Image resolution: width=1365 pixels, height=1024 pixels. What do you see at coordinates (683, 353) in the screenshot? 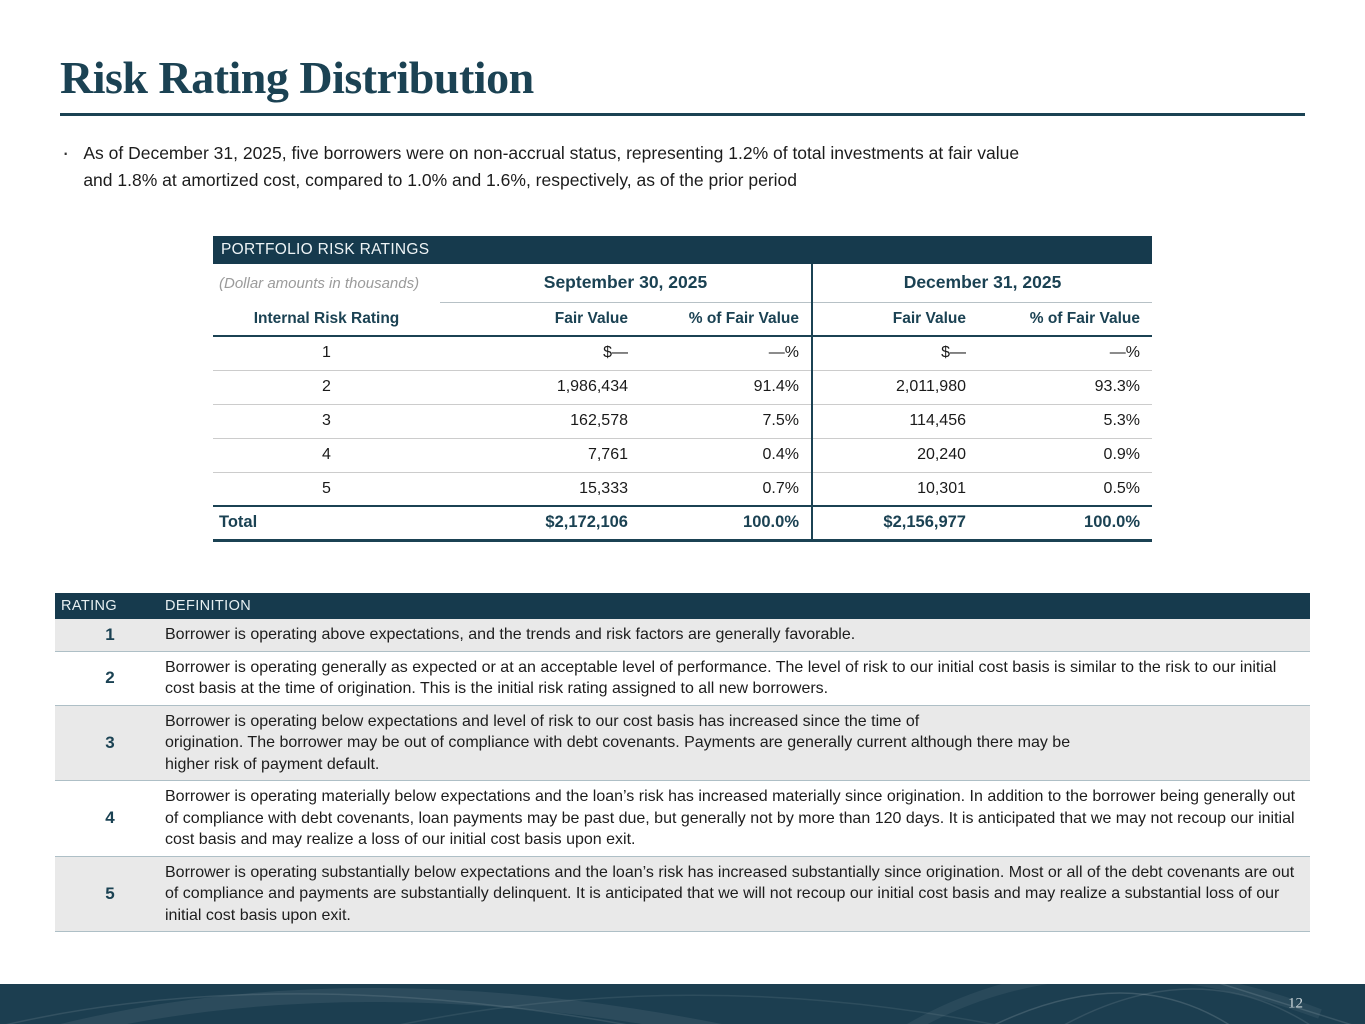
I see `table-row-rating-1: 1 $— —% $— —%` at bounding box center [683, 353].